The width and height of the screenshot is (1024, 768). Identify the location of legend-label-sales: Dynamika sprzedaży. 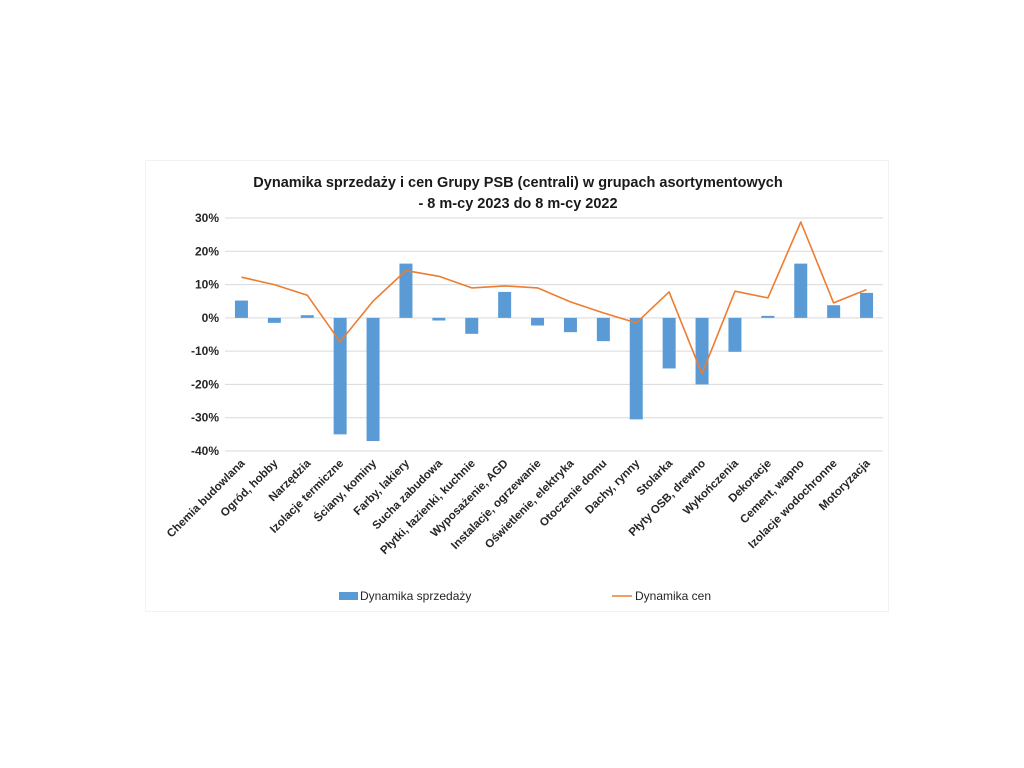
(415, 596).